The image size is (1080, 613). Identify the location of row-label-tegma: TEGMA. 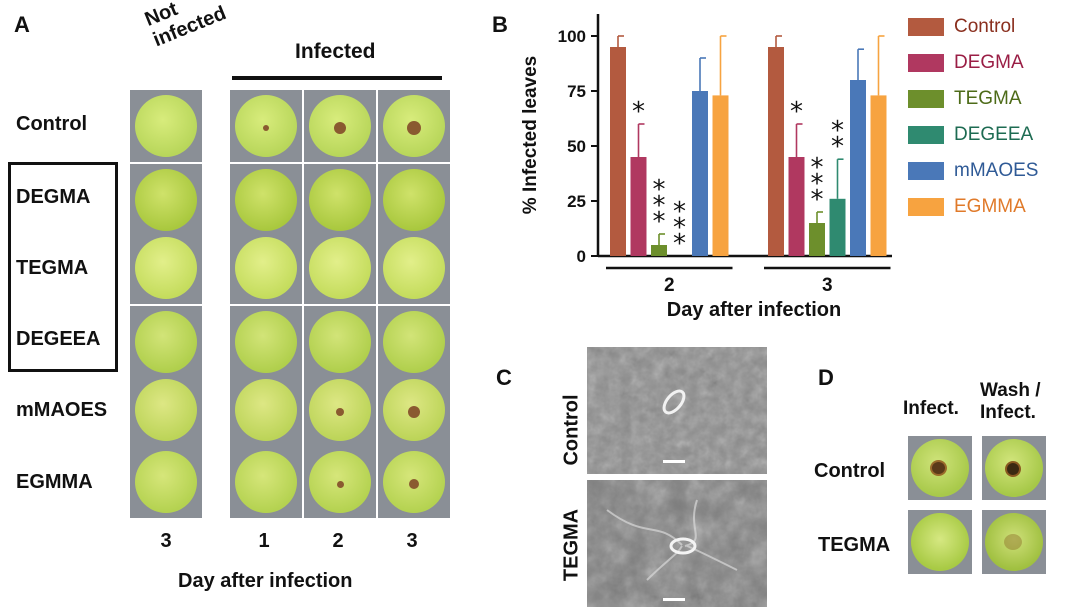
(52, 268).